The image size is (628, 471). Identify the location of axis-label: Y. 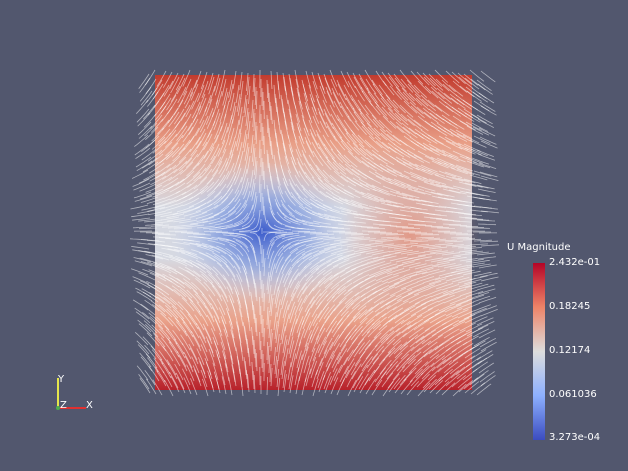
(61, 379).